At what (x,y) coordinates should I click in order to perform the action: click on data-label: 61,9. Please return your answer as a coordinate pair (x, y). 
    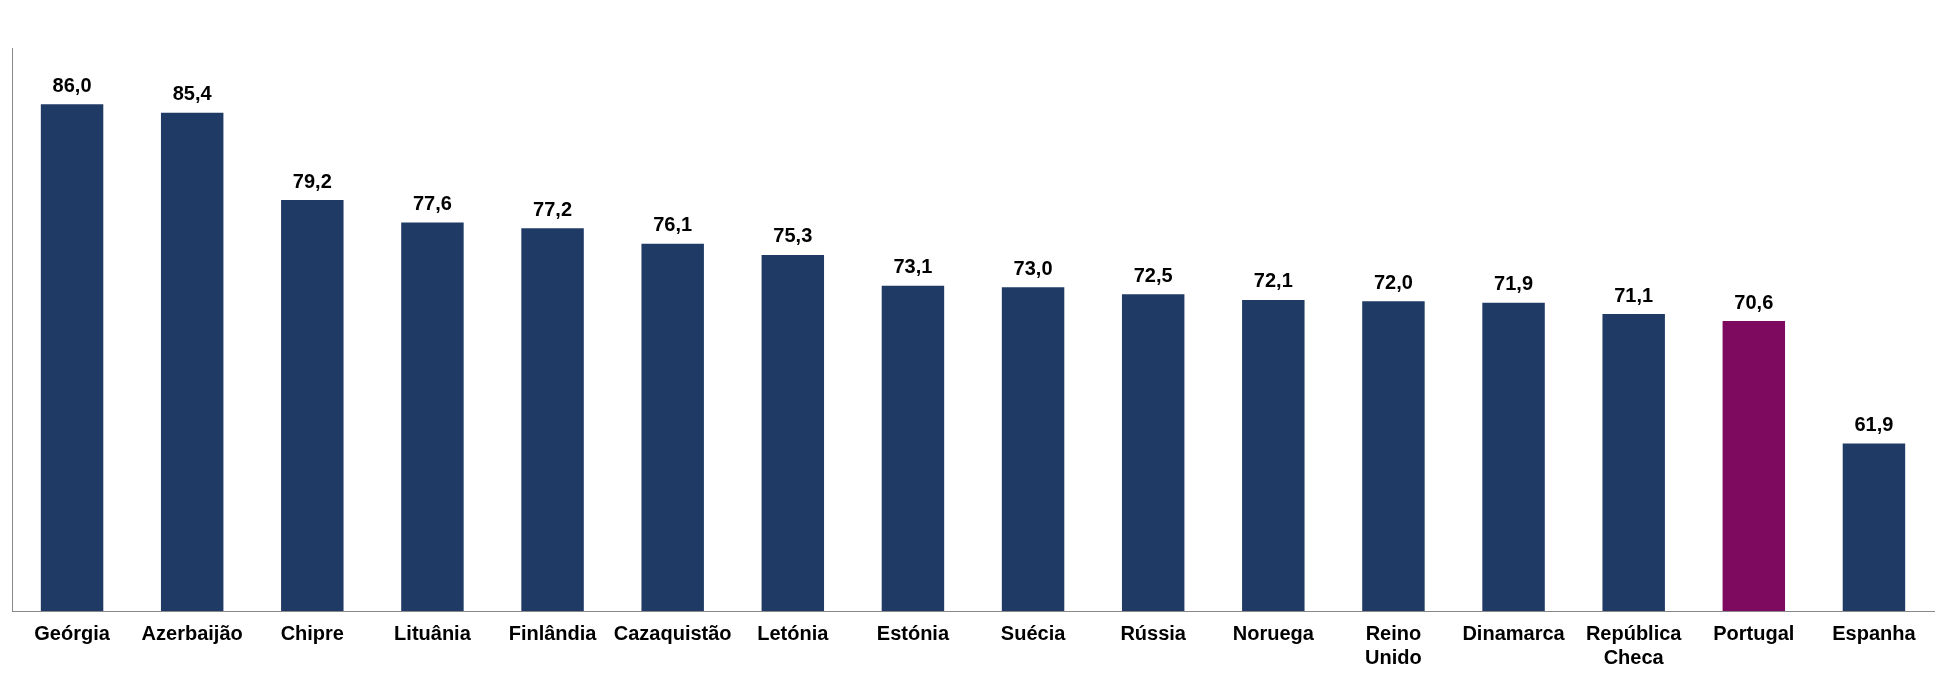
    Looking at the image, I should click on (1874, 424).